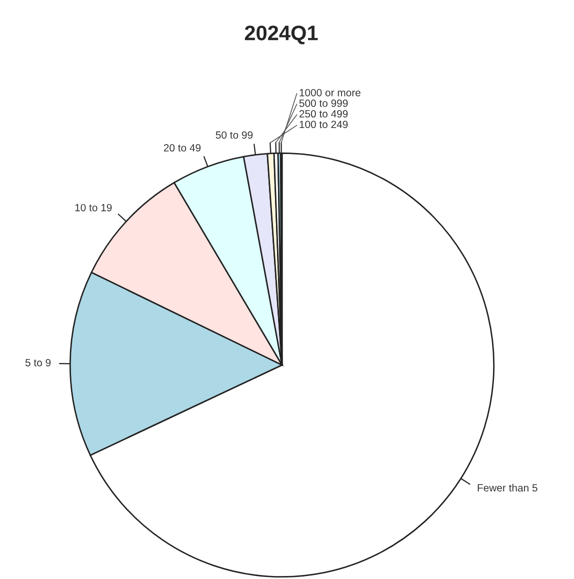  What do you see at coordinates (330, 92) in the screenshot?
I see `slice-label: 1000 or more` at bounding box center [330, 92].